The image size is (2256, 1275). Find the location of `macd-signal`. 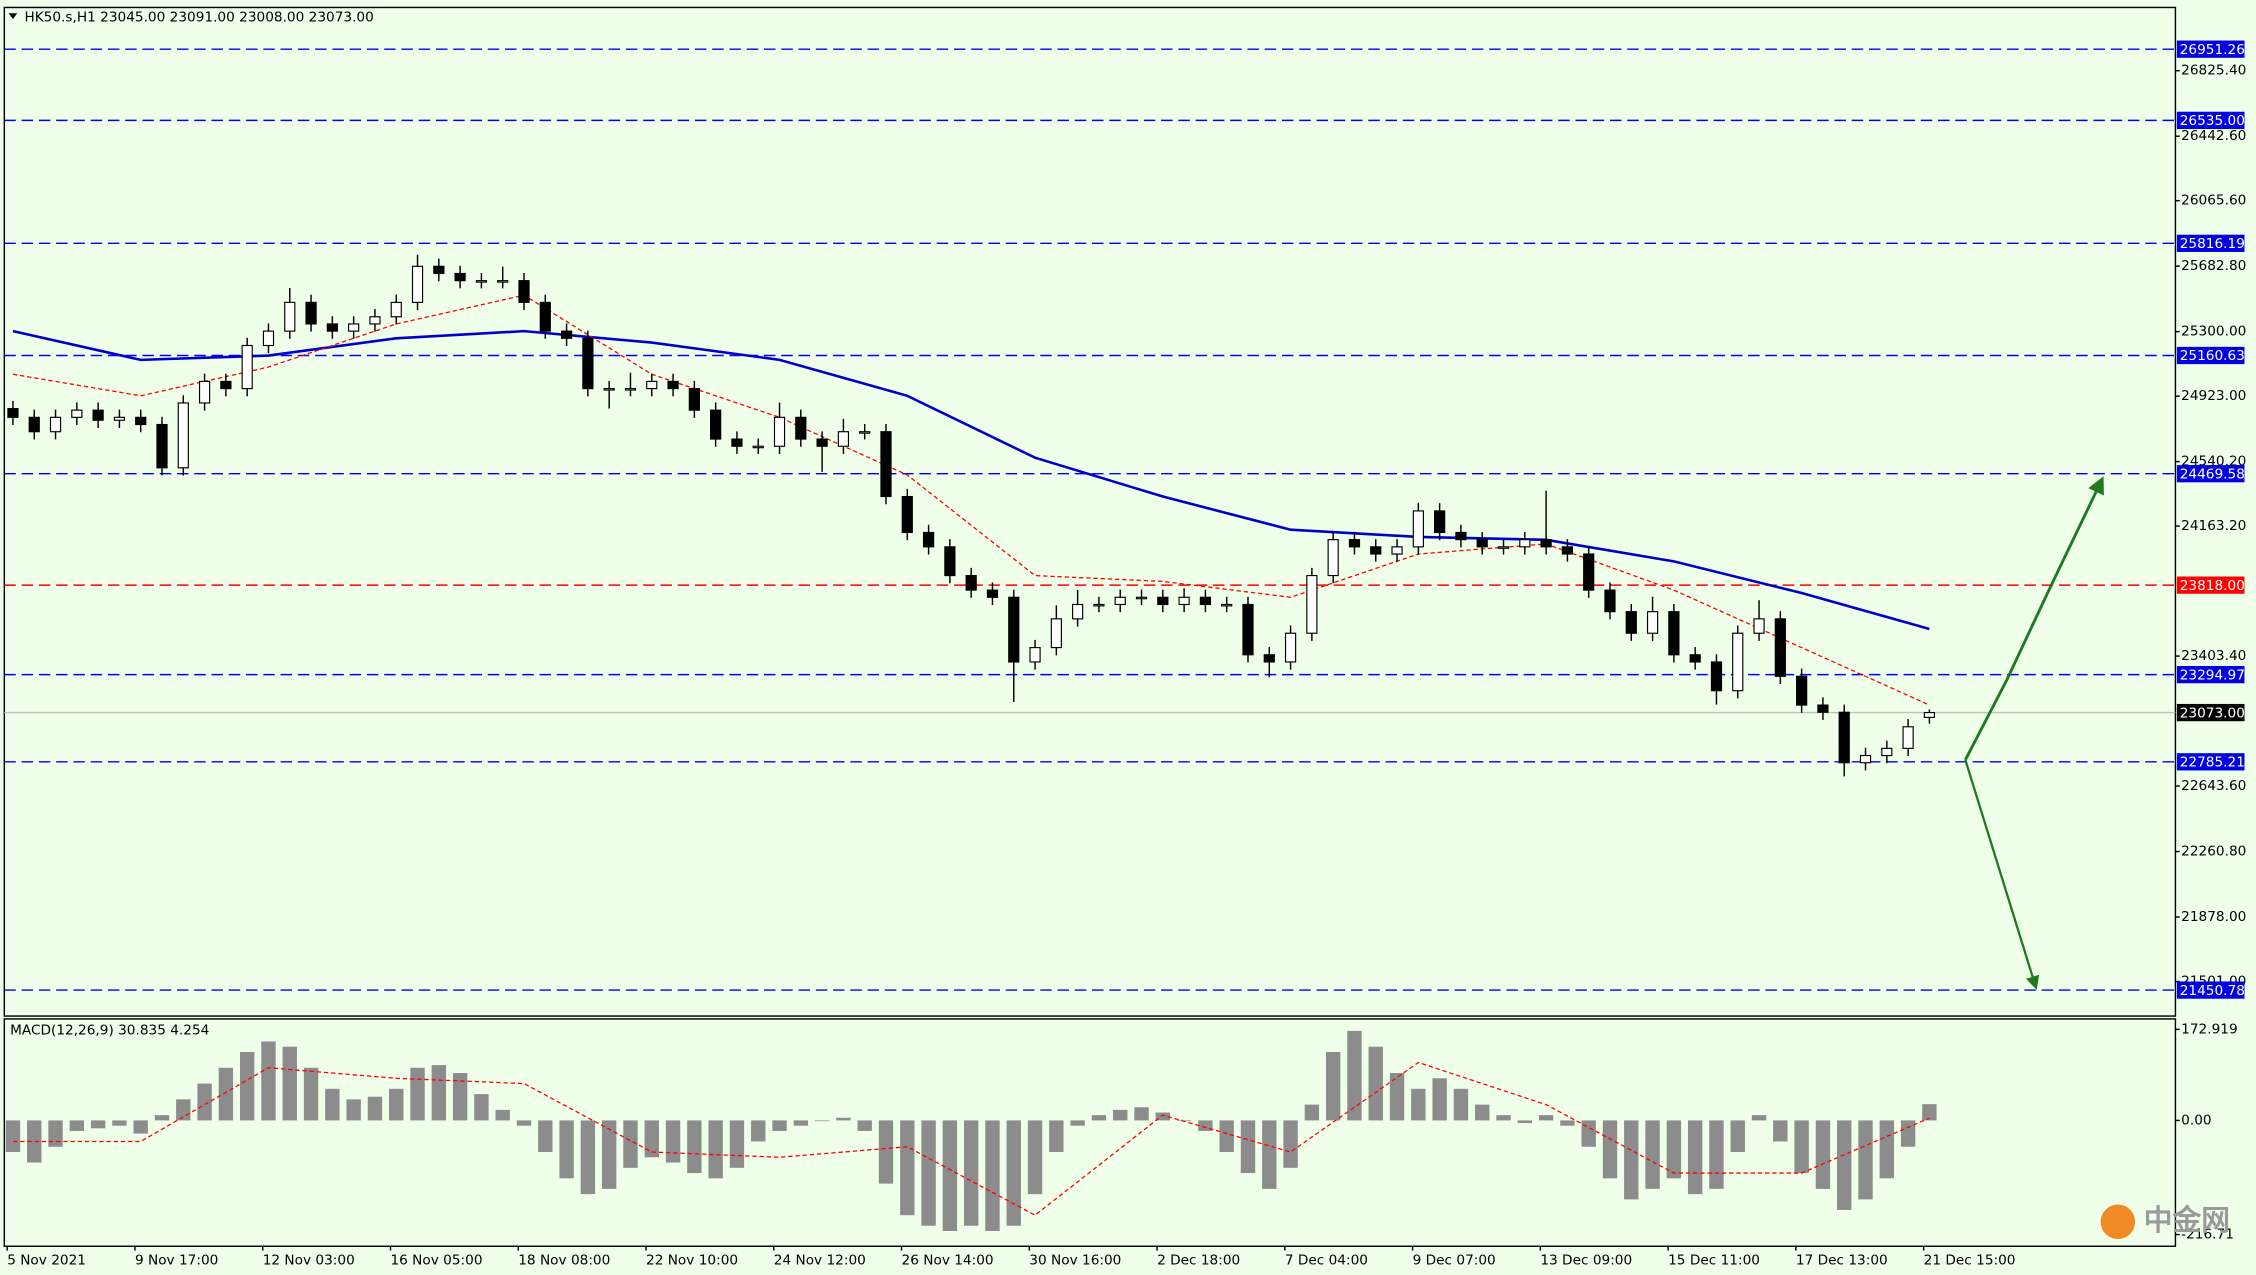

macd-signal is located at coordinates (971, 1138).